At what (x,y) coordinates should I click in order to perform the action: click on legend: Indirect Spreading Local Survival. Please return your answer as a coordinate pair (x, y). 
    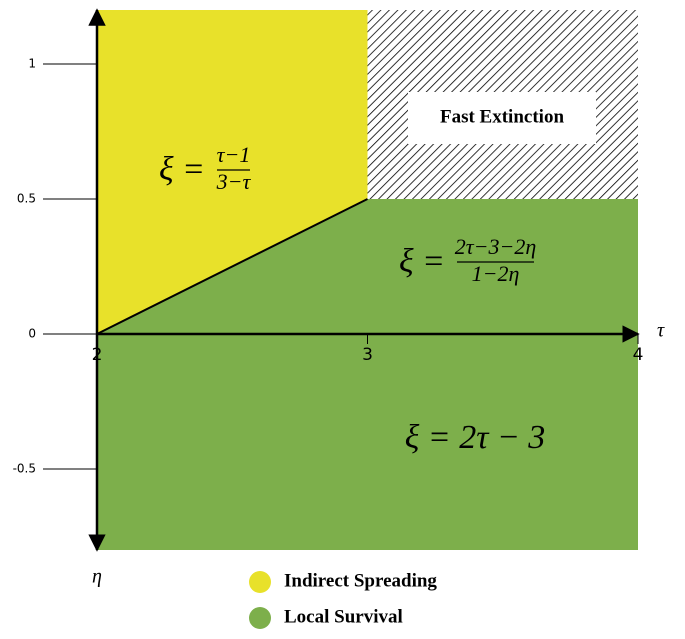
    Looking at the image, I should click on (343, 599).